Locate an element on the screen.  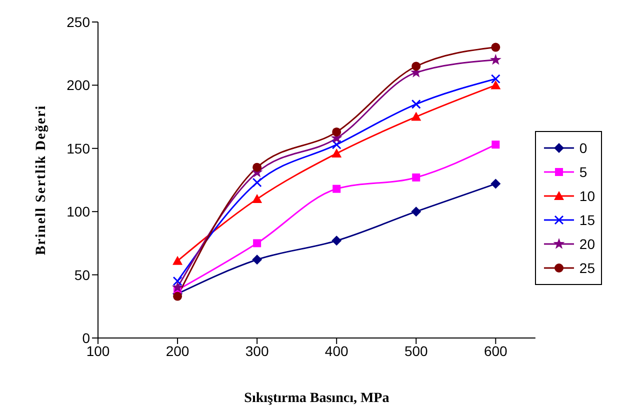
x-tick-label: 600 is located at coordinates (496, 350).